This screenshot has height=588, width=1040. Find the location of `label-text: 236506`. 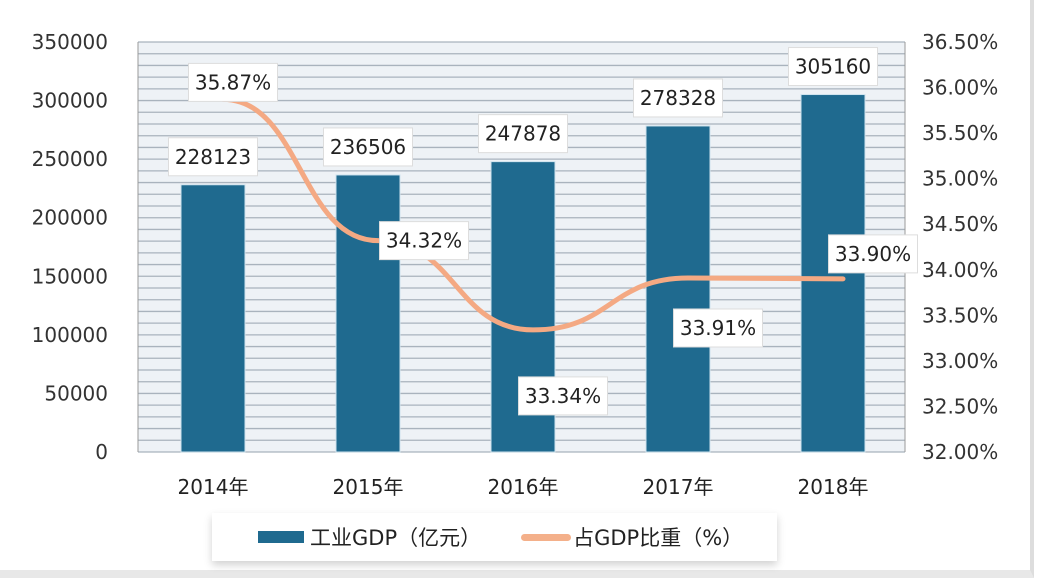

label-text: 236506 is located at coordinates (368, 147).